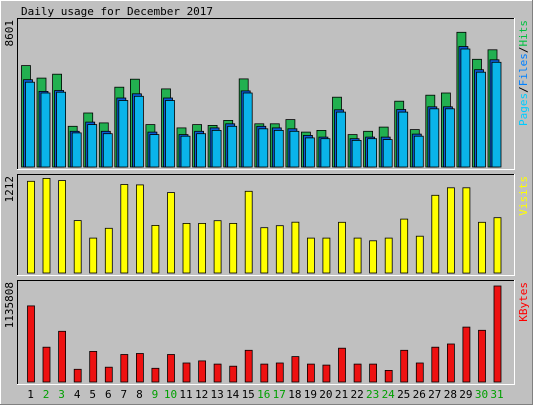  What do you see at coordinates (310, 394) in the screenshot?
I see `day-label: 19` at bounding box center [310, 394].